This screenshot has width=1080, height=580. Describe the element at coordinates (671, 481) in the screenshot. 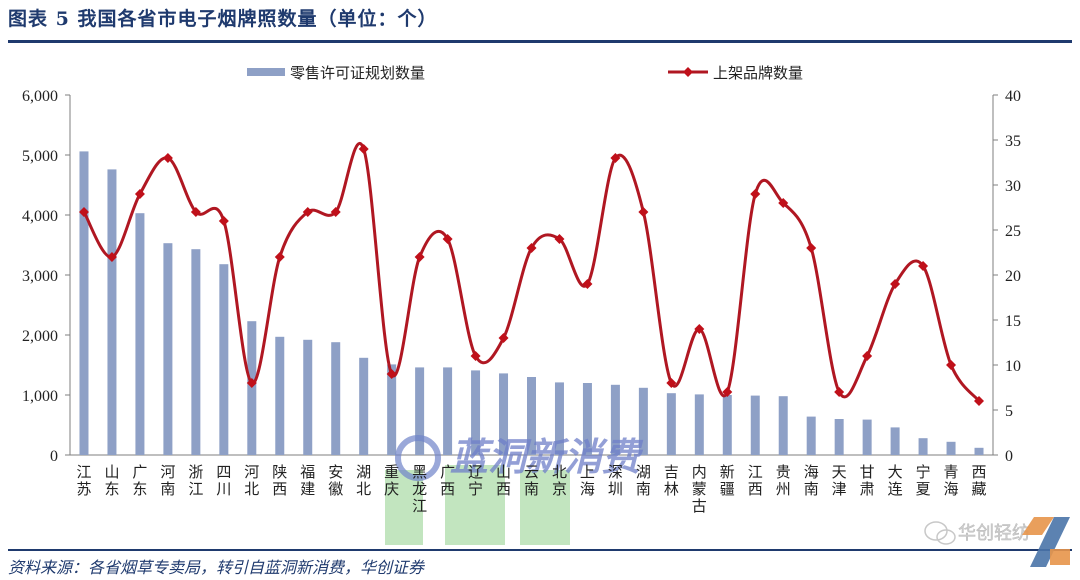

I see `x-tick-label: 吉林` at that location.